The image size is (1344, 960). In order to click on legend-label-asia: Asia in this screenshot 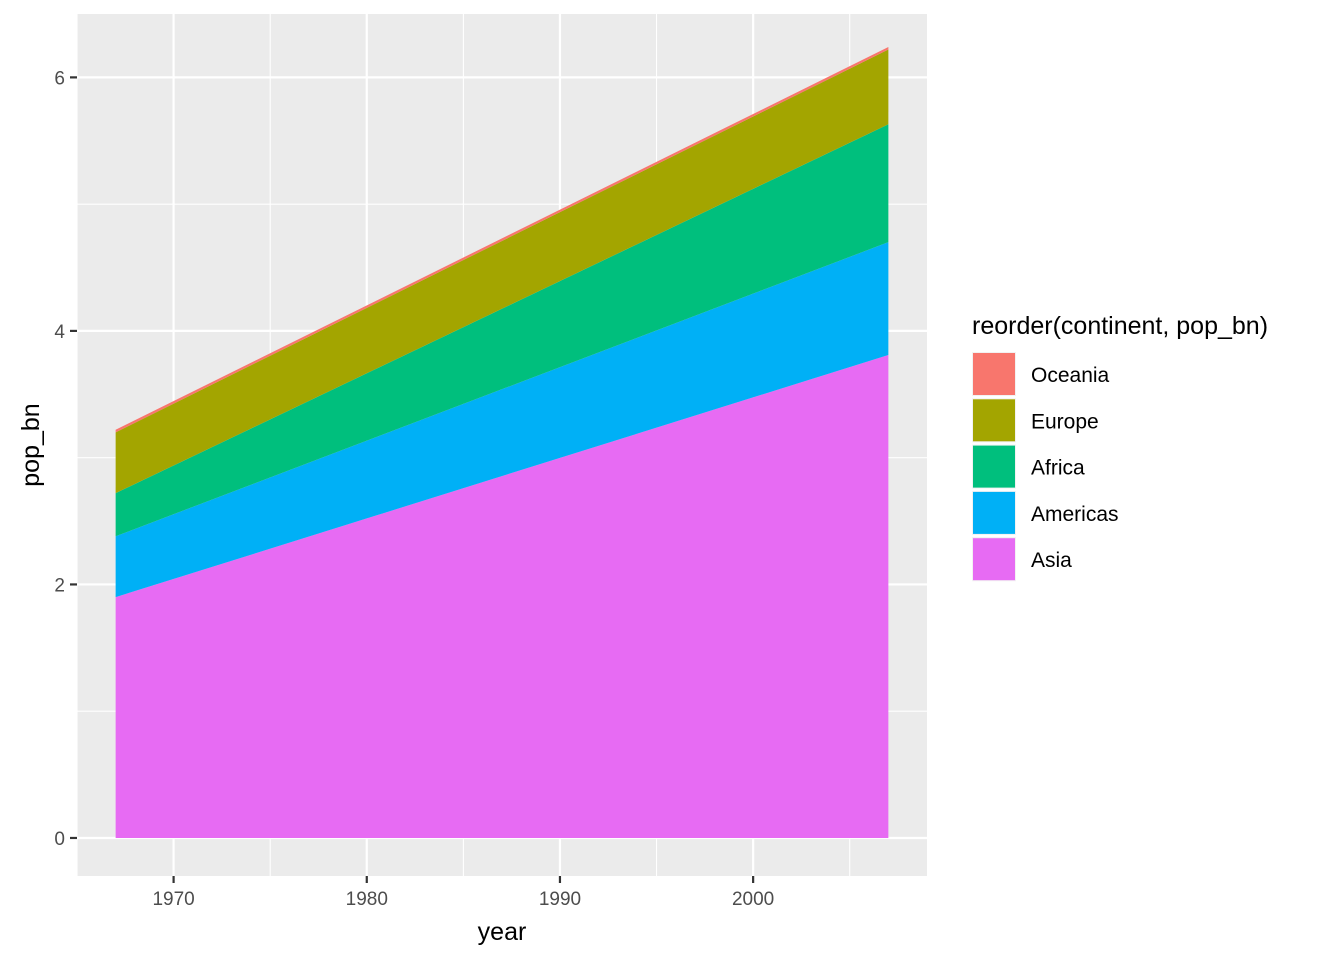, I will do `click(1051, 560)`.